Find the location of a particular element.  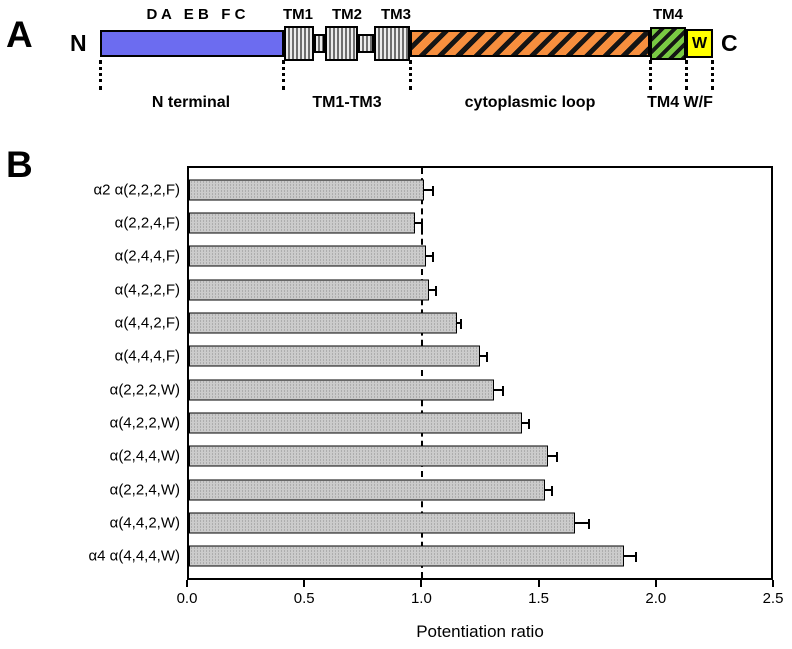

chart-row: α(2,4,4,W) is located at coordinates (440, 456).